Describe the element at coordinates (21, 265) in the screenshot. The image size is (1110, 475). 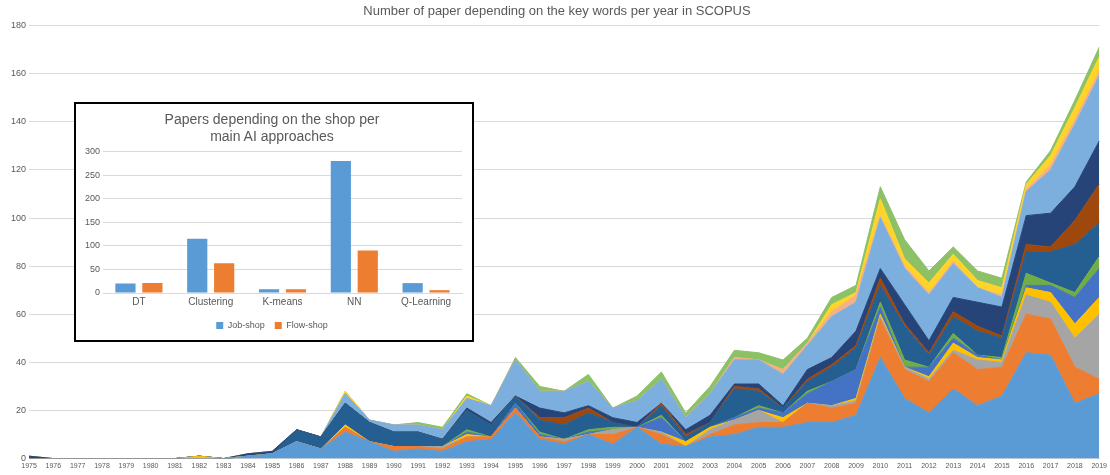
I see `y-tick-label: 80` at that location.